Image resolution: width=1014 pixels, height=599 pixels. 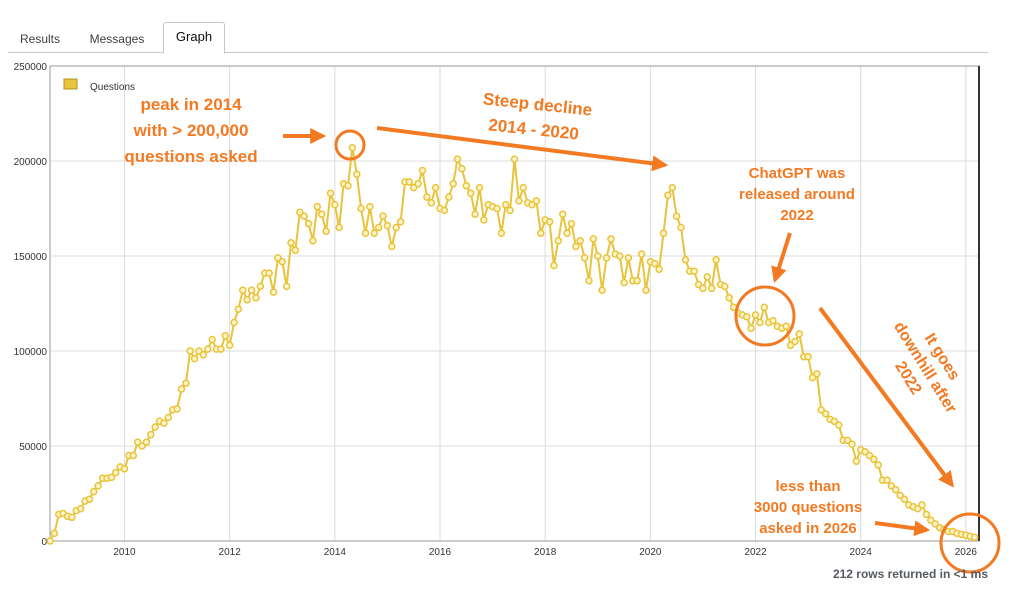 I want to click on annotation-less-line-2: 3000 questions, so click(x=808, y=507).